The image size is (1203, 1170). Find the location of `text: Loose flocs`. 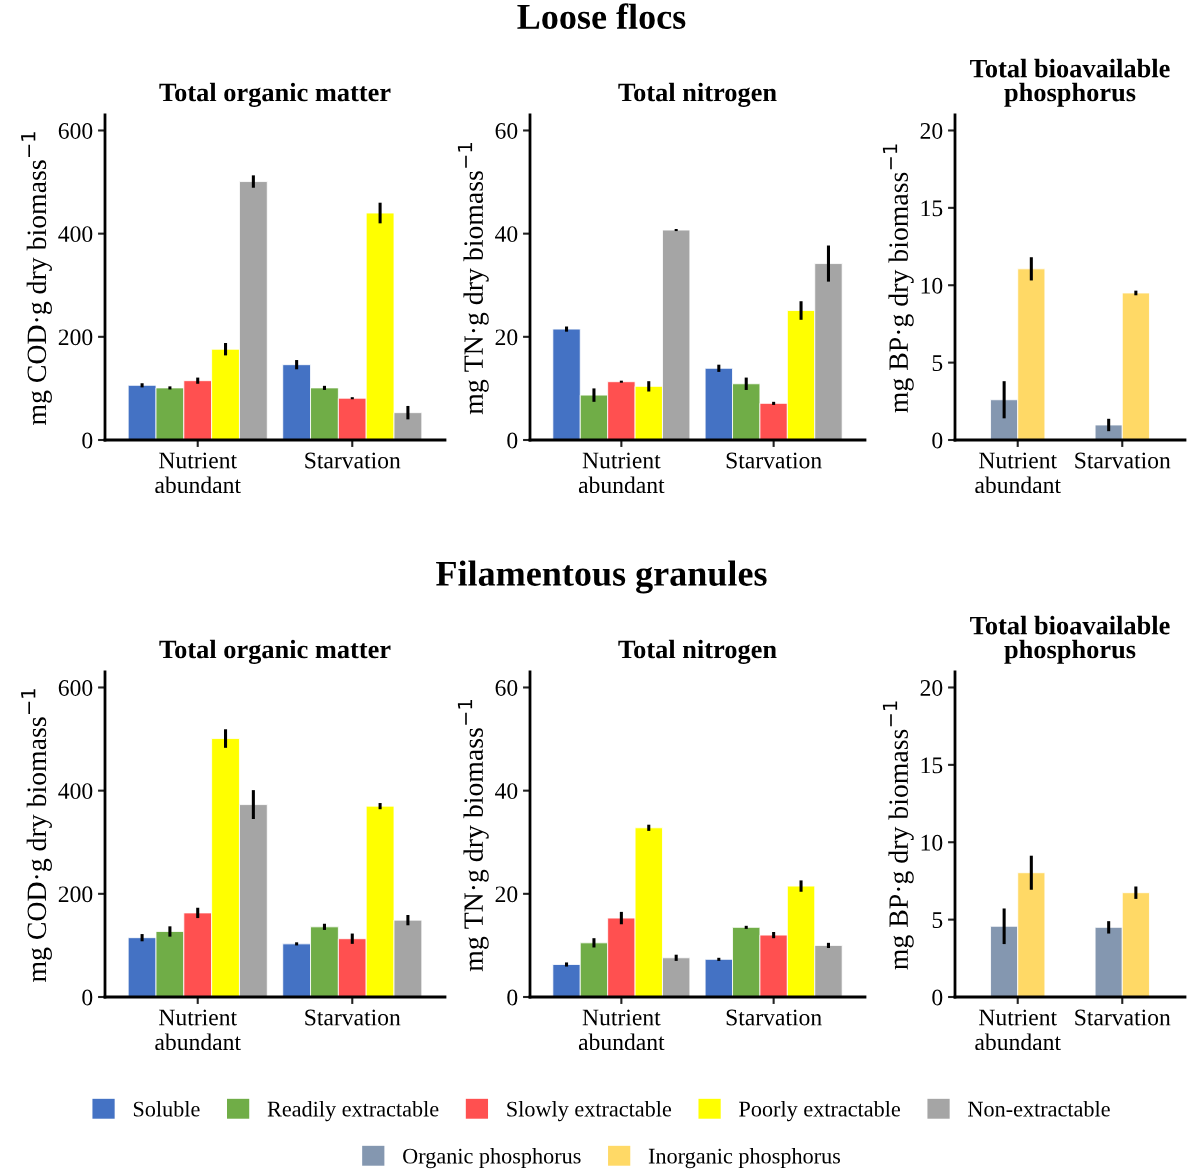

text: Loose flocs is located at coordinates (601, 16).